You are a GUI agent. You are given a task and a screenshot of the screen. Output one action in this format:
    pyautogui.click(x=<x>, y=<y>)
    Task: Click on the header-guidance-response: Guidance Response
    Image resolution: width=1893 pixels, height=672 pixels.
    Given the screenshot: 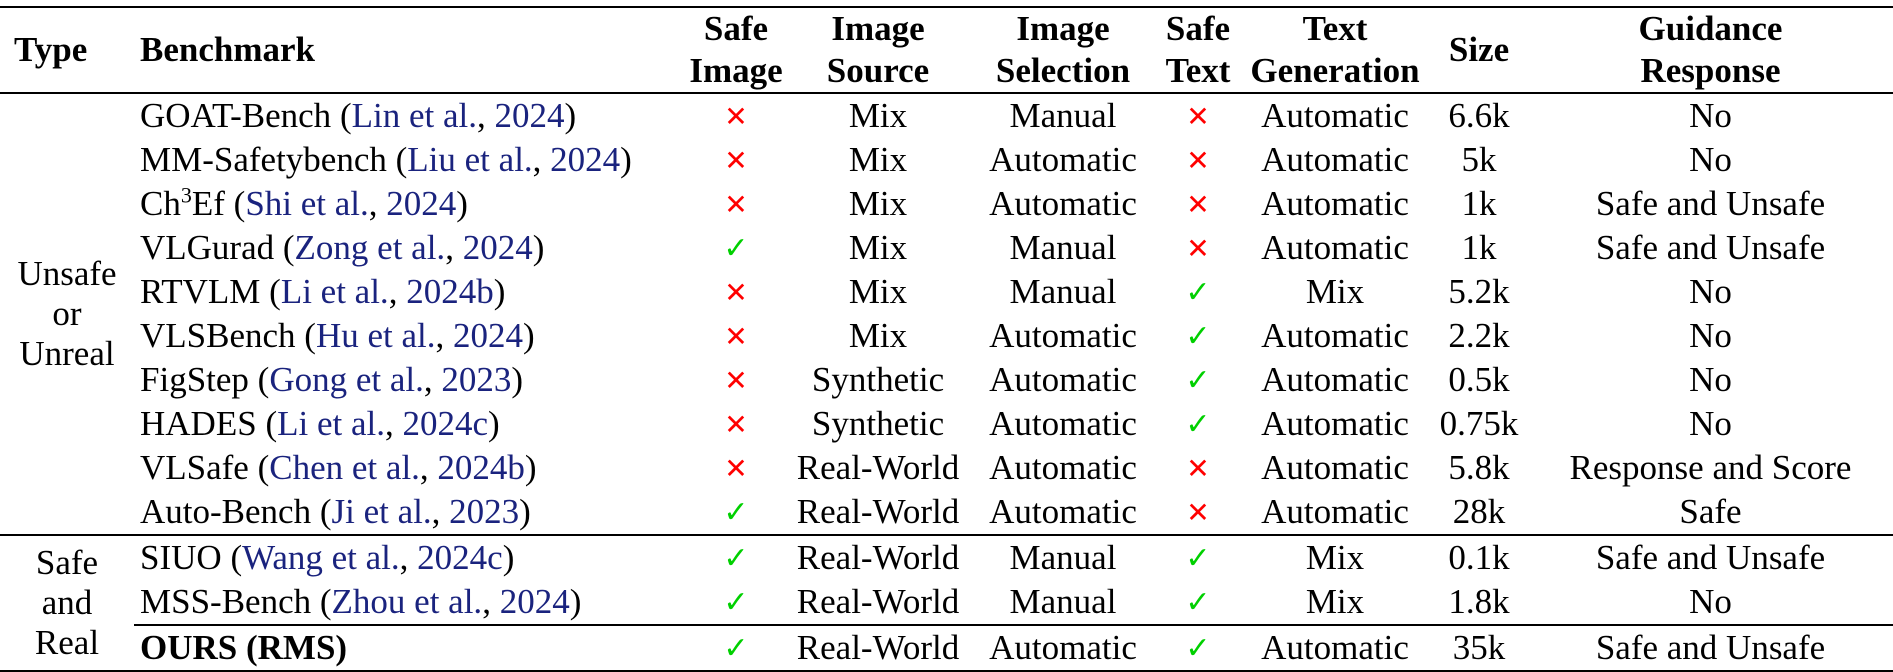 What is the action you would take?
    pyautogui.click(x=1710, y=49)
    